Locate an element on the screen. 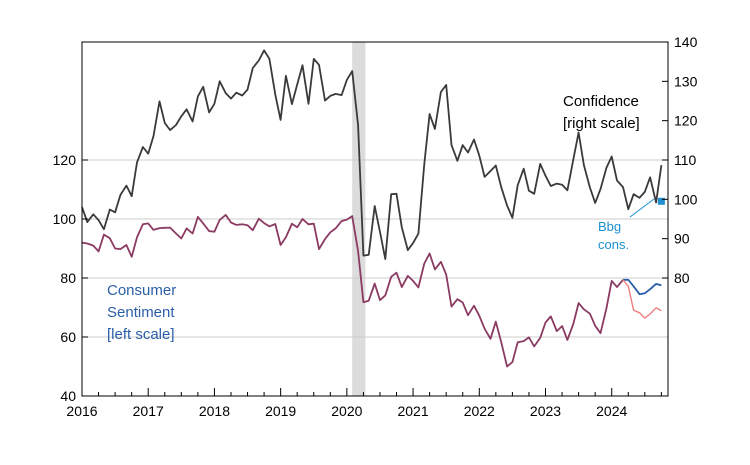  bbg-annotation: Bbg cons. is located at coordinates (626, 225).